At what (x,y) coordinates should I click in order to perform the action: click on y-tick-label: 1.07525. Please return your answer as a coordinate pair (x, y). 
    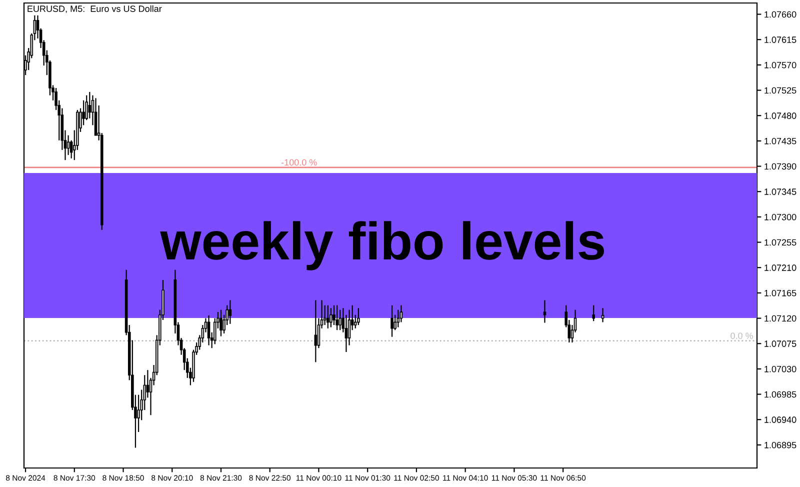
    Looking at the image, I should click on (780, 90).